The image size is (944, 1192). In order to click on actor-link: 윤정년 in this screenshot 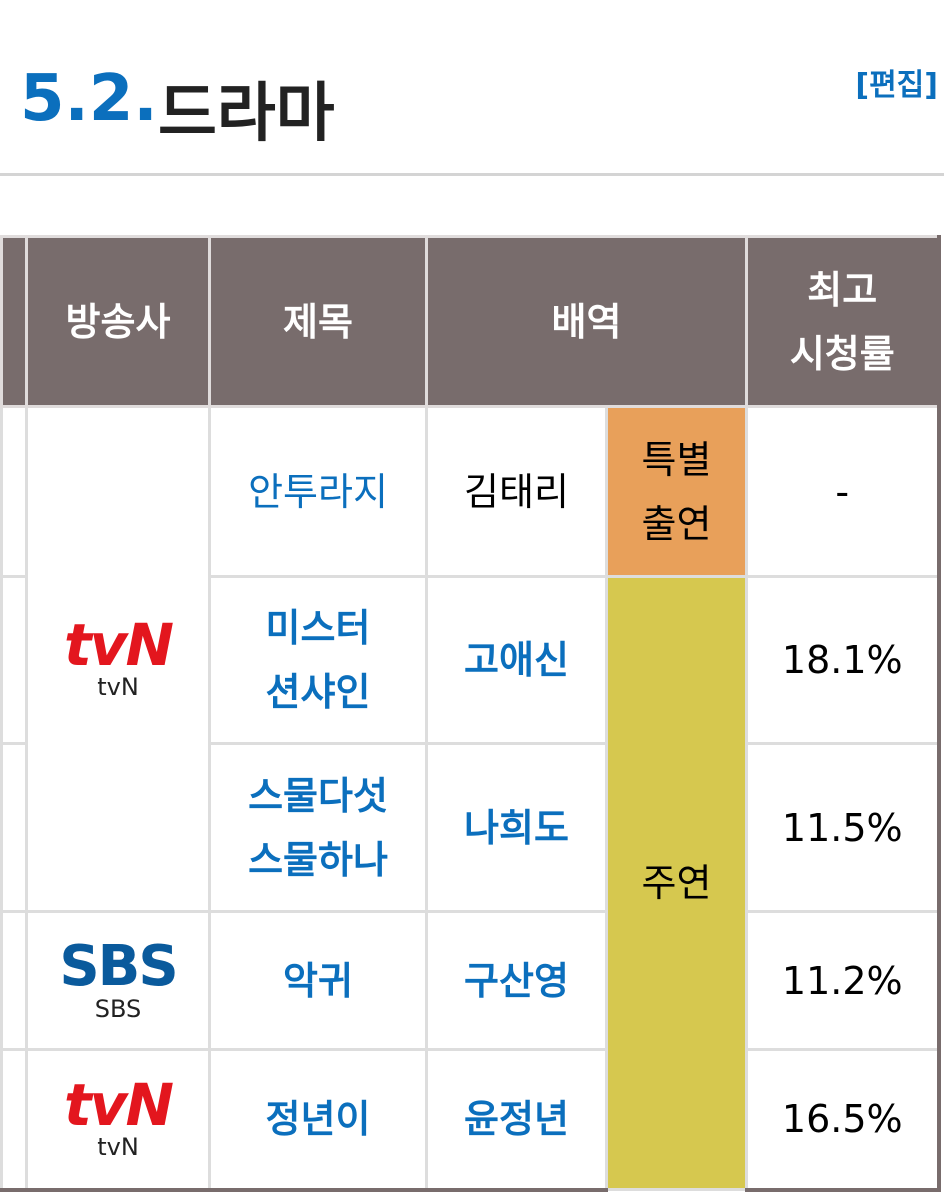, I will do `click(516, 1120)`.